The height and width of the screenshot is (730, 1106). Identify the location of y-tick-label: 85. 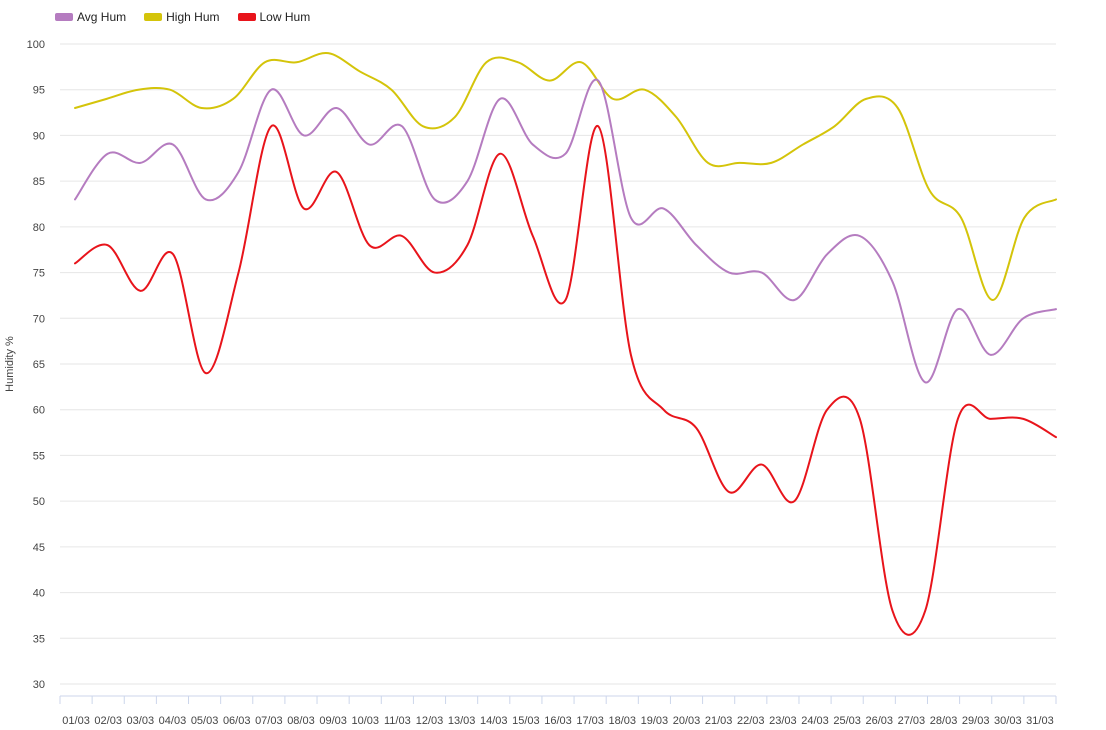
(39, 182).